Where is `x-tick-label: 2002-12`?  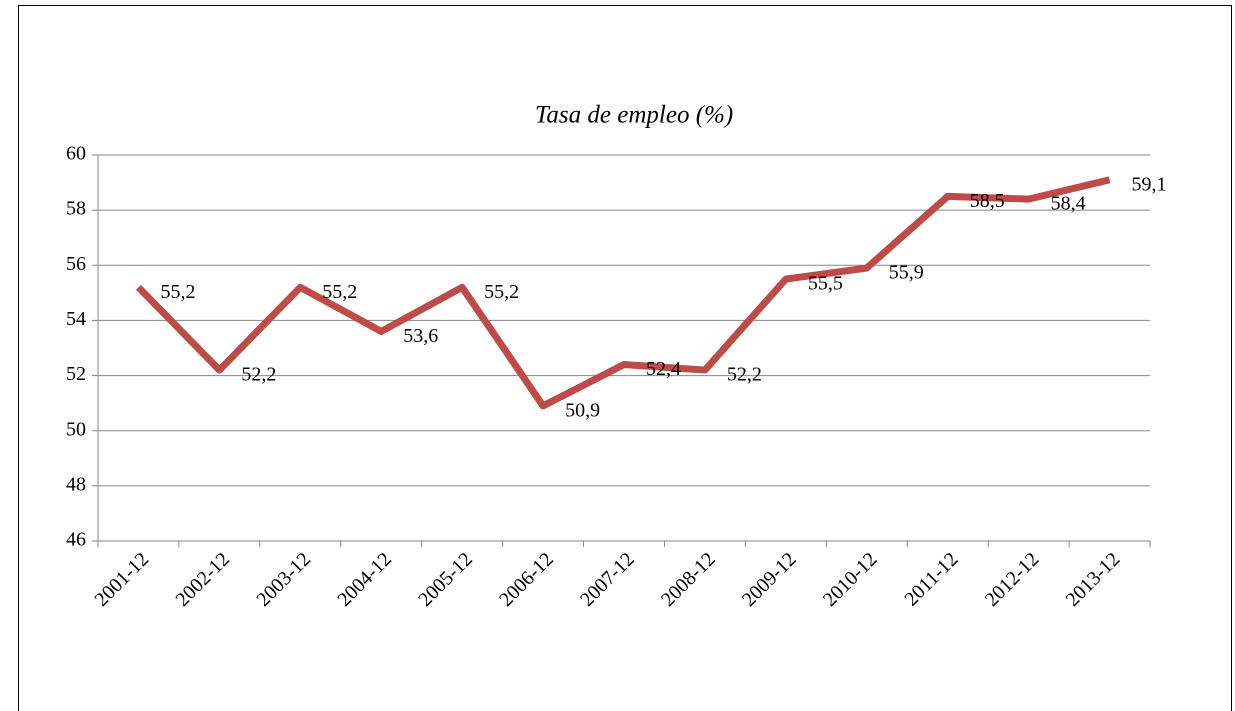 x-tick-label: 2002-12 is located at coordinates (202, 579).